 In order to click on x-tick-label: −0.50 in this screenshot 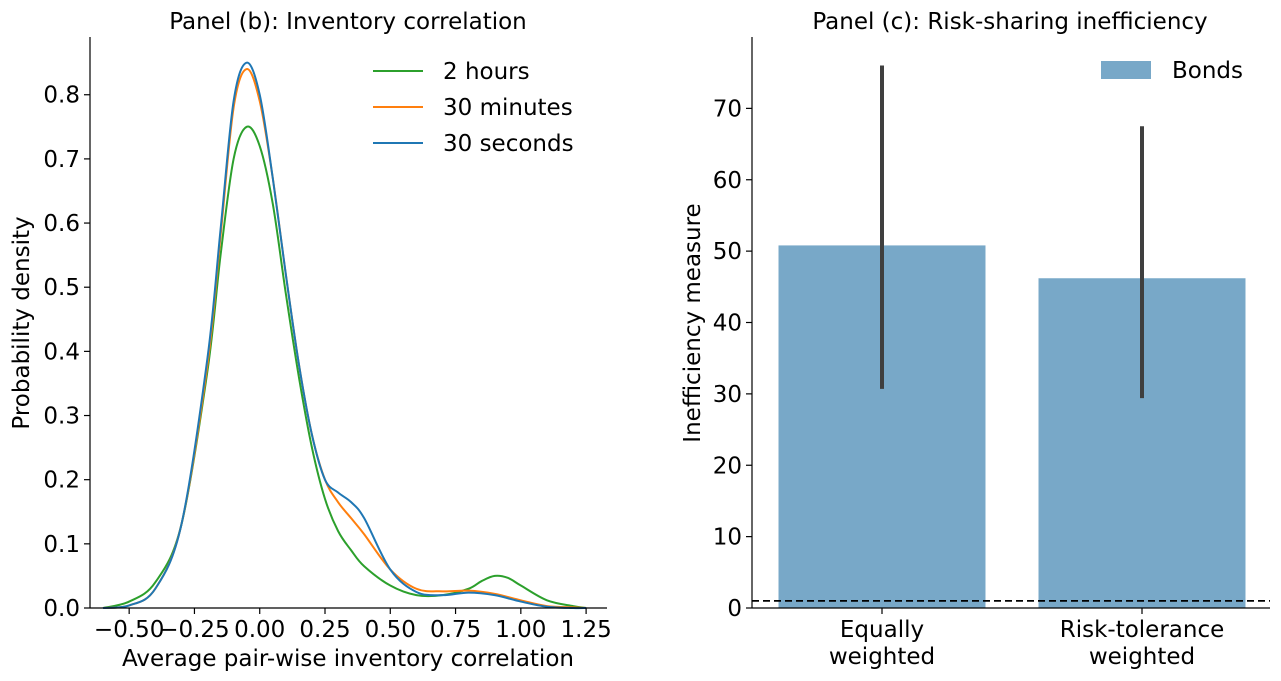, I will do `click(129, 630)`.